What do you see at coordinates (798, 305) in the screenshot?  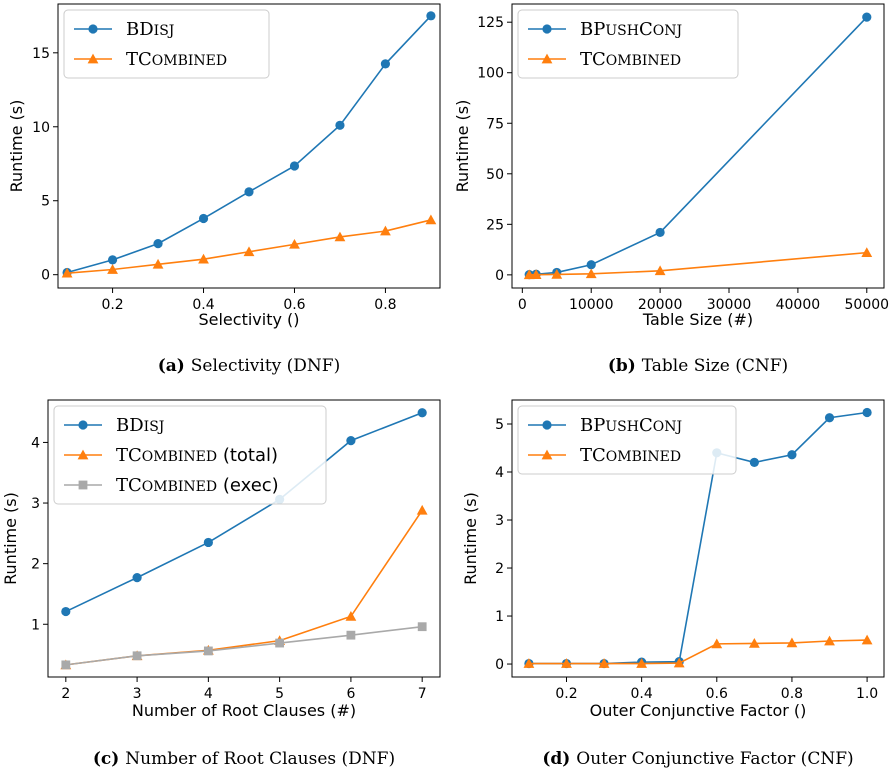 I see `x-tick-label: 40000` at bounding box center [798, 305].